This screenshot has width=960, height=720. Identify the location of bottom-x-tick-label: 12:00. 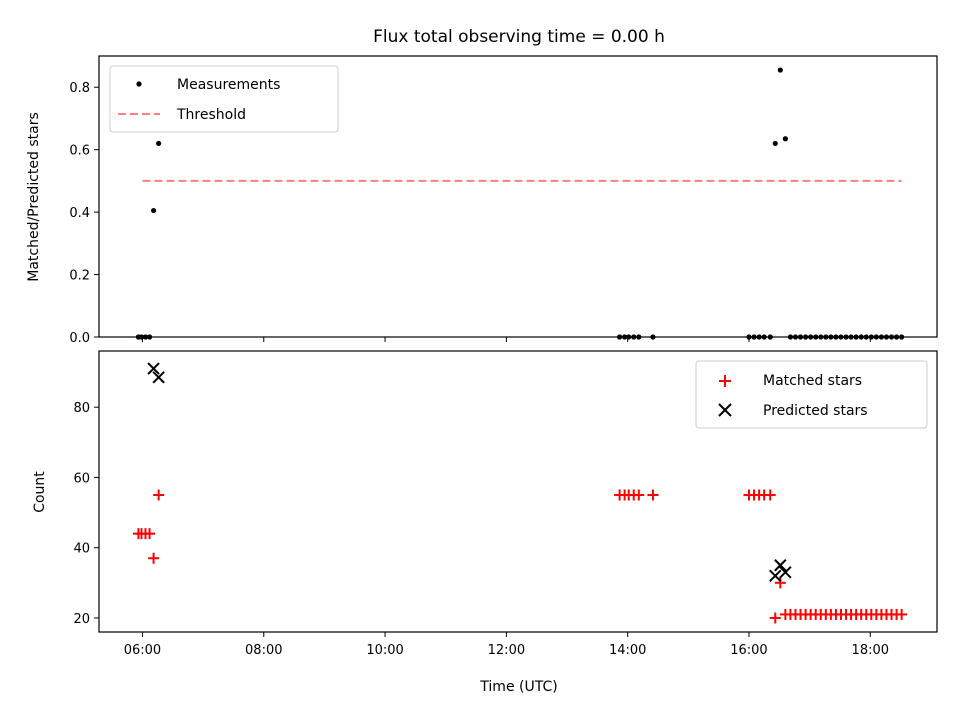
(506, 650).